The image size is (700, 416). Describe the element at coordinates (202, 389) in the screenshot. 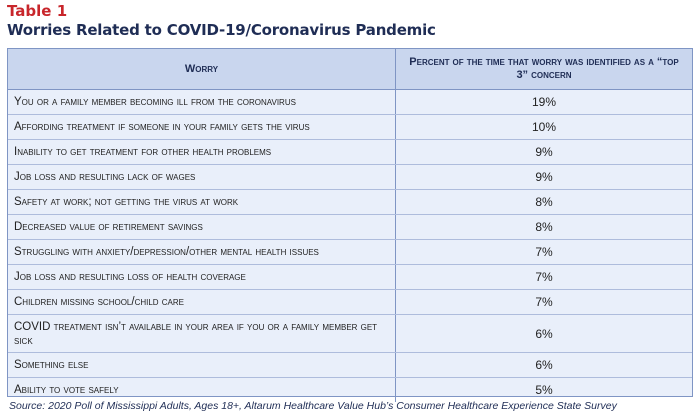

I see `worry-cell: Ability to vote safely` at that location.